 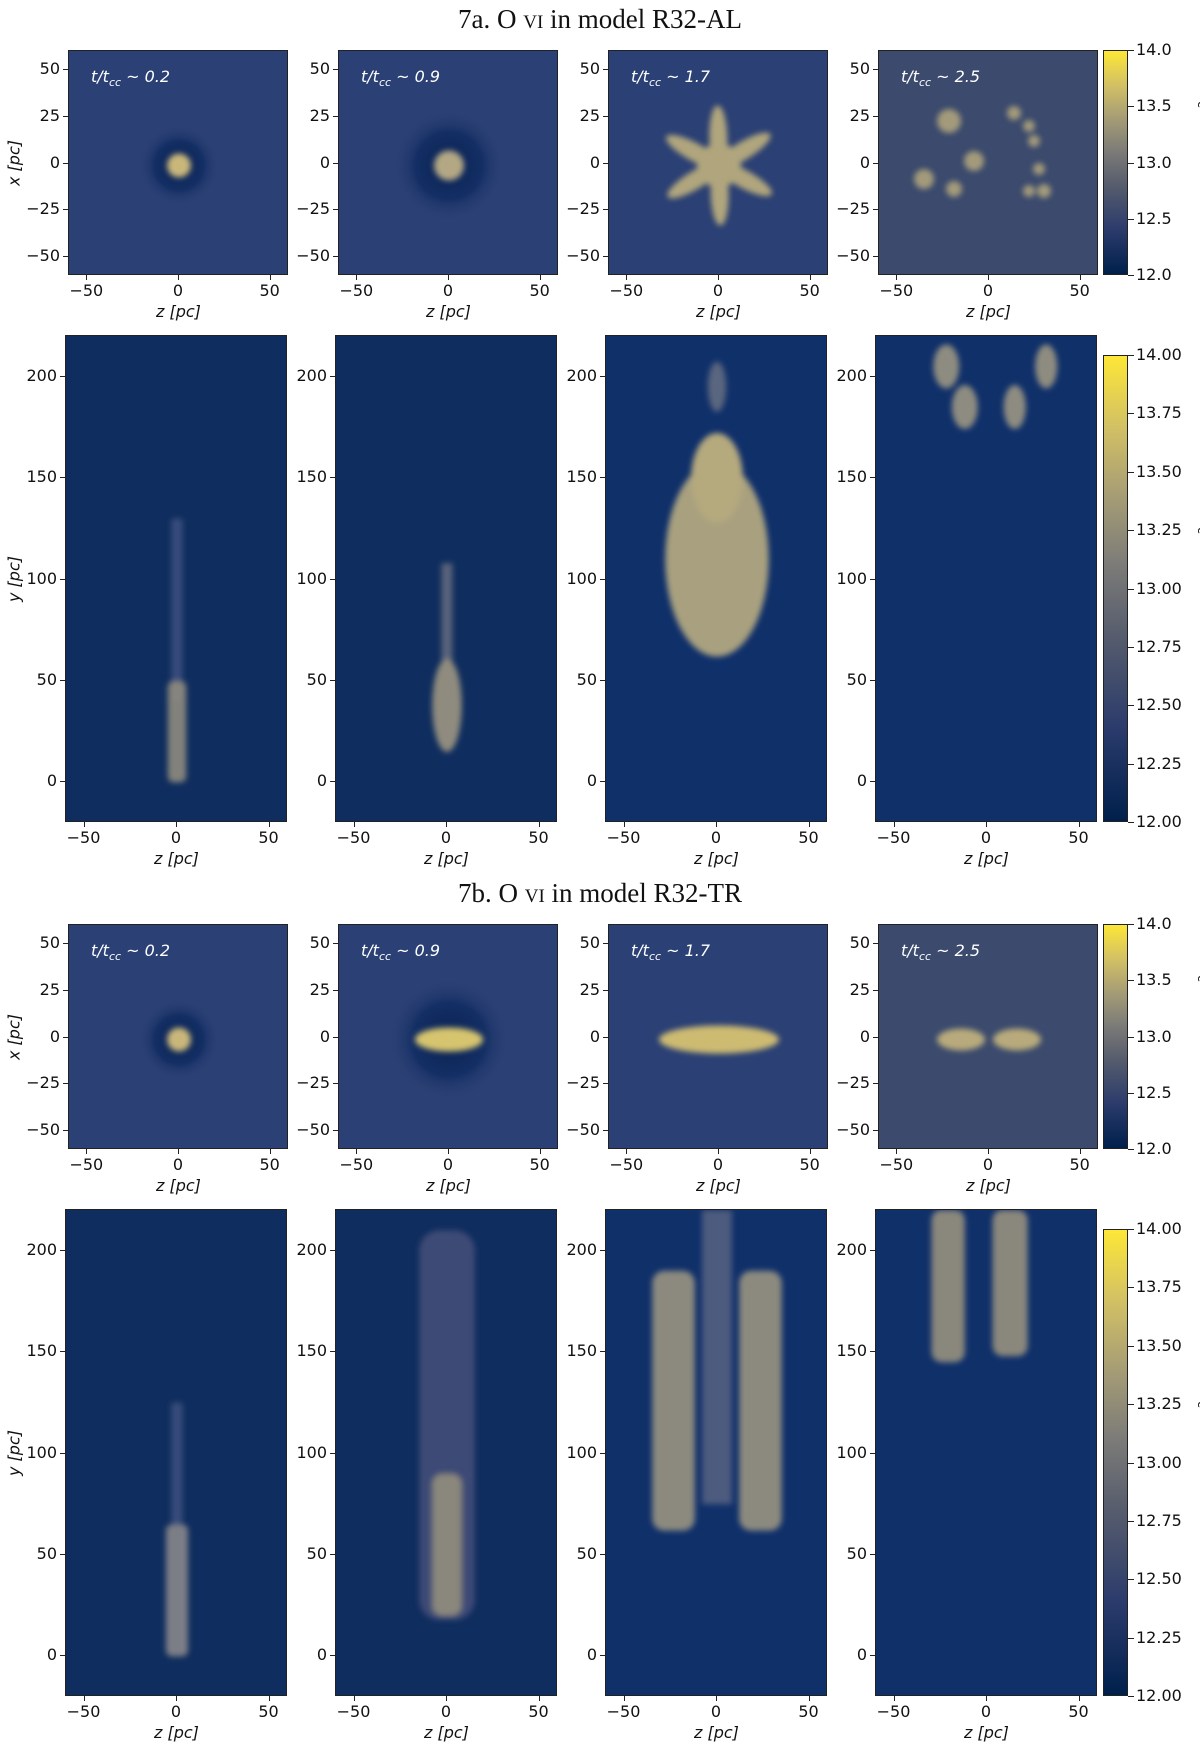 I want to click on colorbar-tick-label: 13.5, so click(x=1154, y=980).